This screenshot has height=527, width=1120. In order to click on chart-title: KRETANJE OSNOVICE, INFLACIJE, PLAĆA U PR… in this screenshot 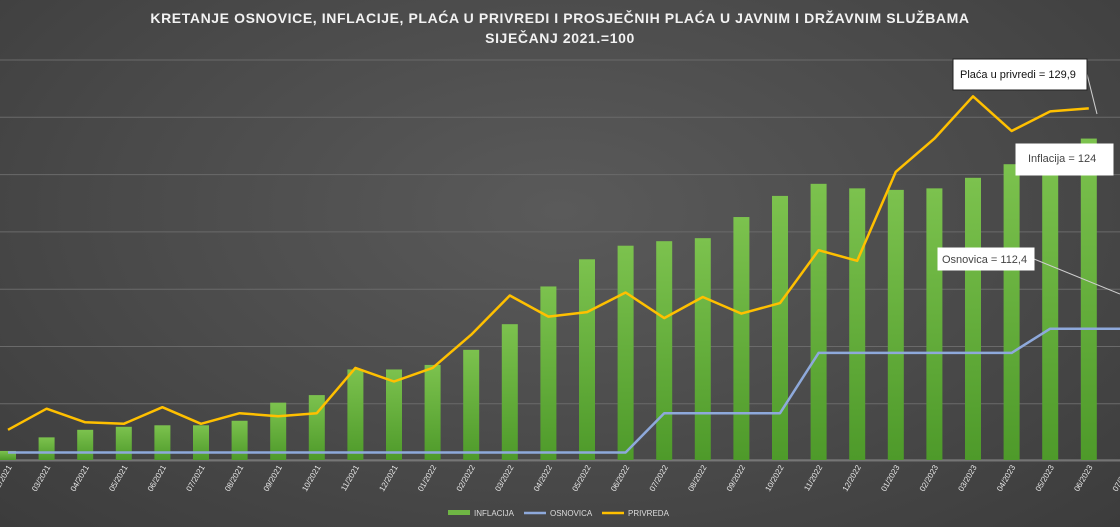, I will do `click(560, 28)`.